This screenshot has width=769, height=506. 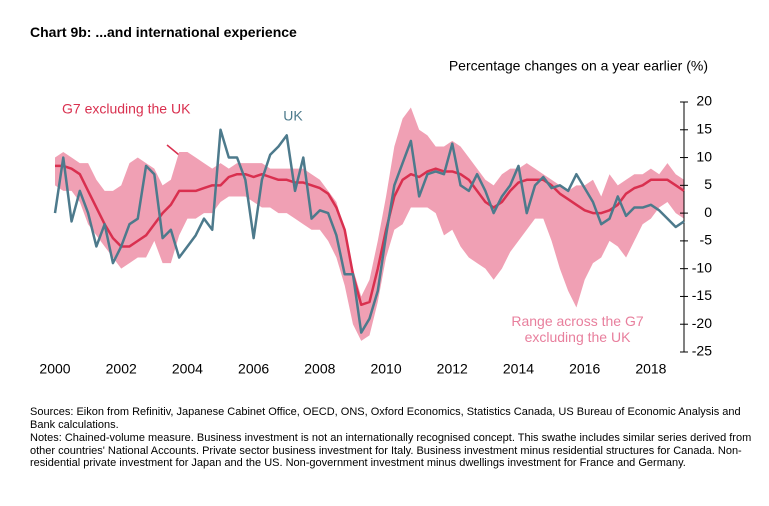 I want to click on x-tick-label: 2000, so click(x=54, y=369).